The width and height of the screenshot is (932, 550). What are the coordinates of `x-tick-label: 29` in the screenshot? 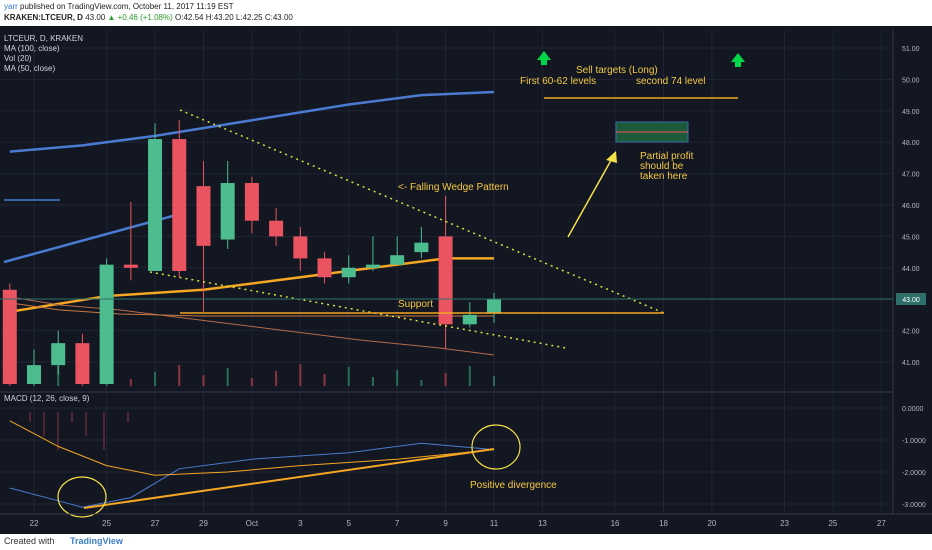 It's located at (203, 523).